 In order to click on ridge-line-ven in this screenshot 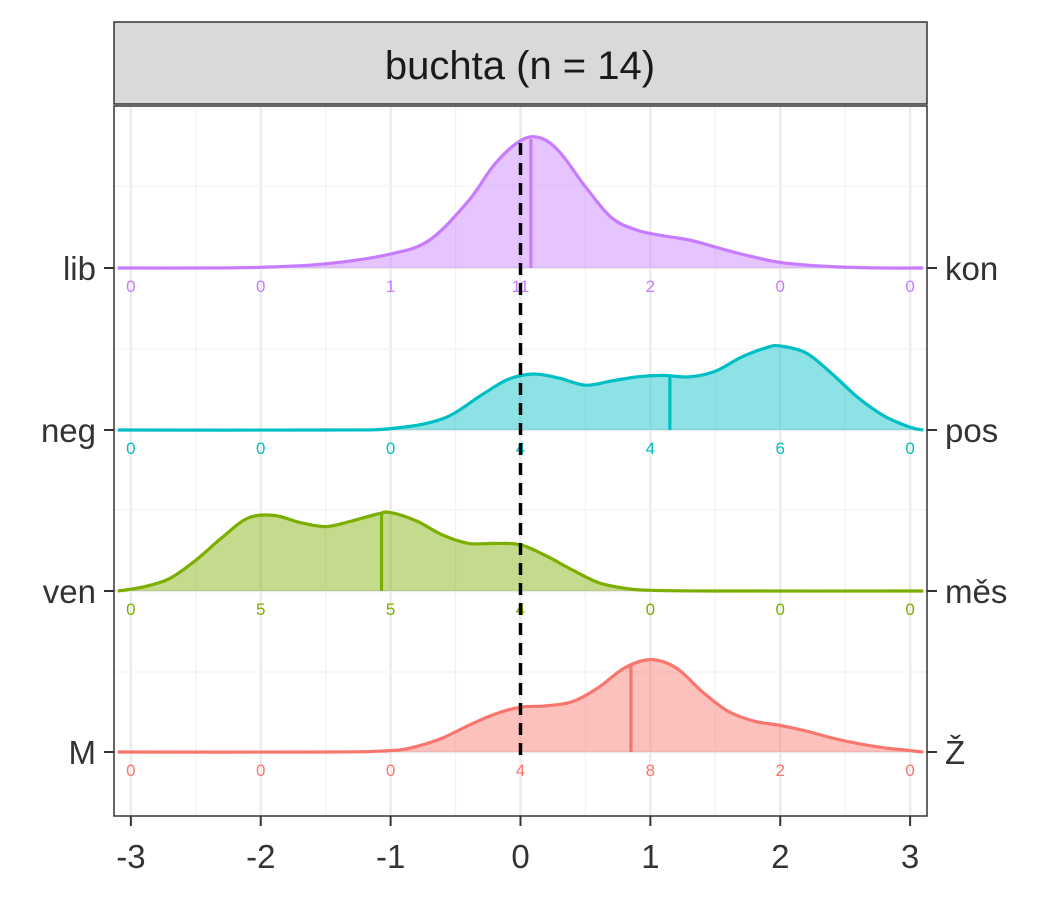, I will do `click(520, 551)`.